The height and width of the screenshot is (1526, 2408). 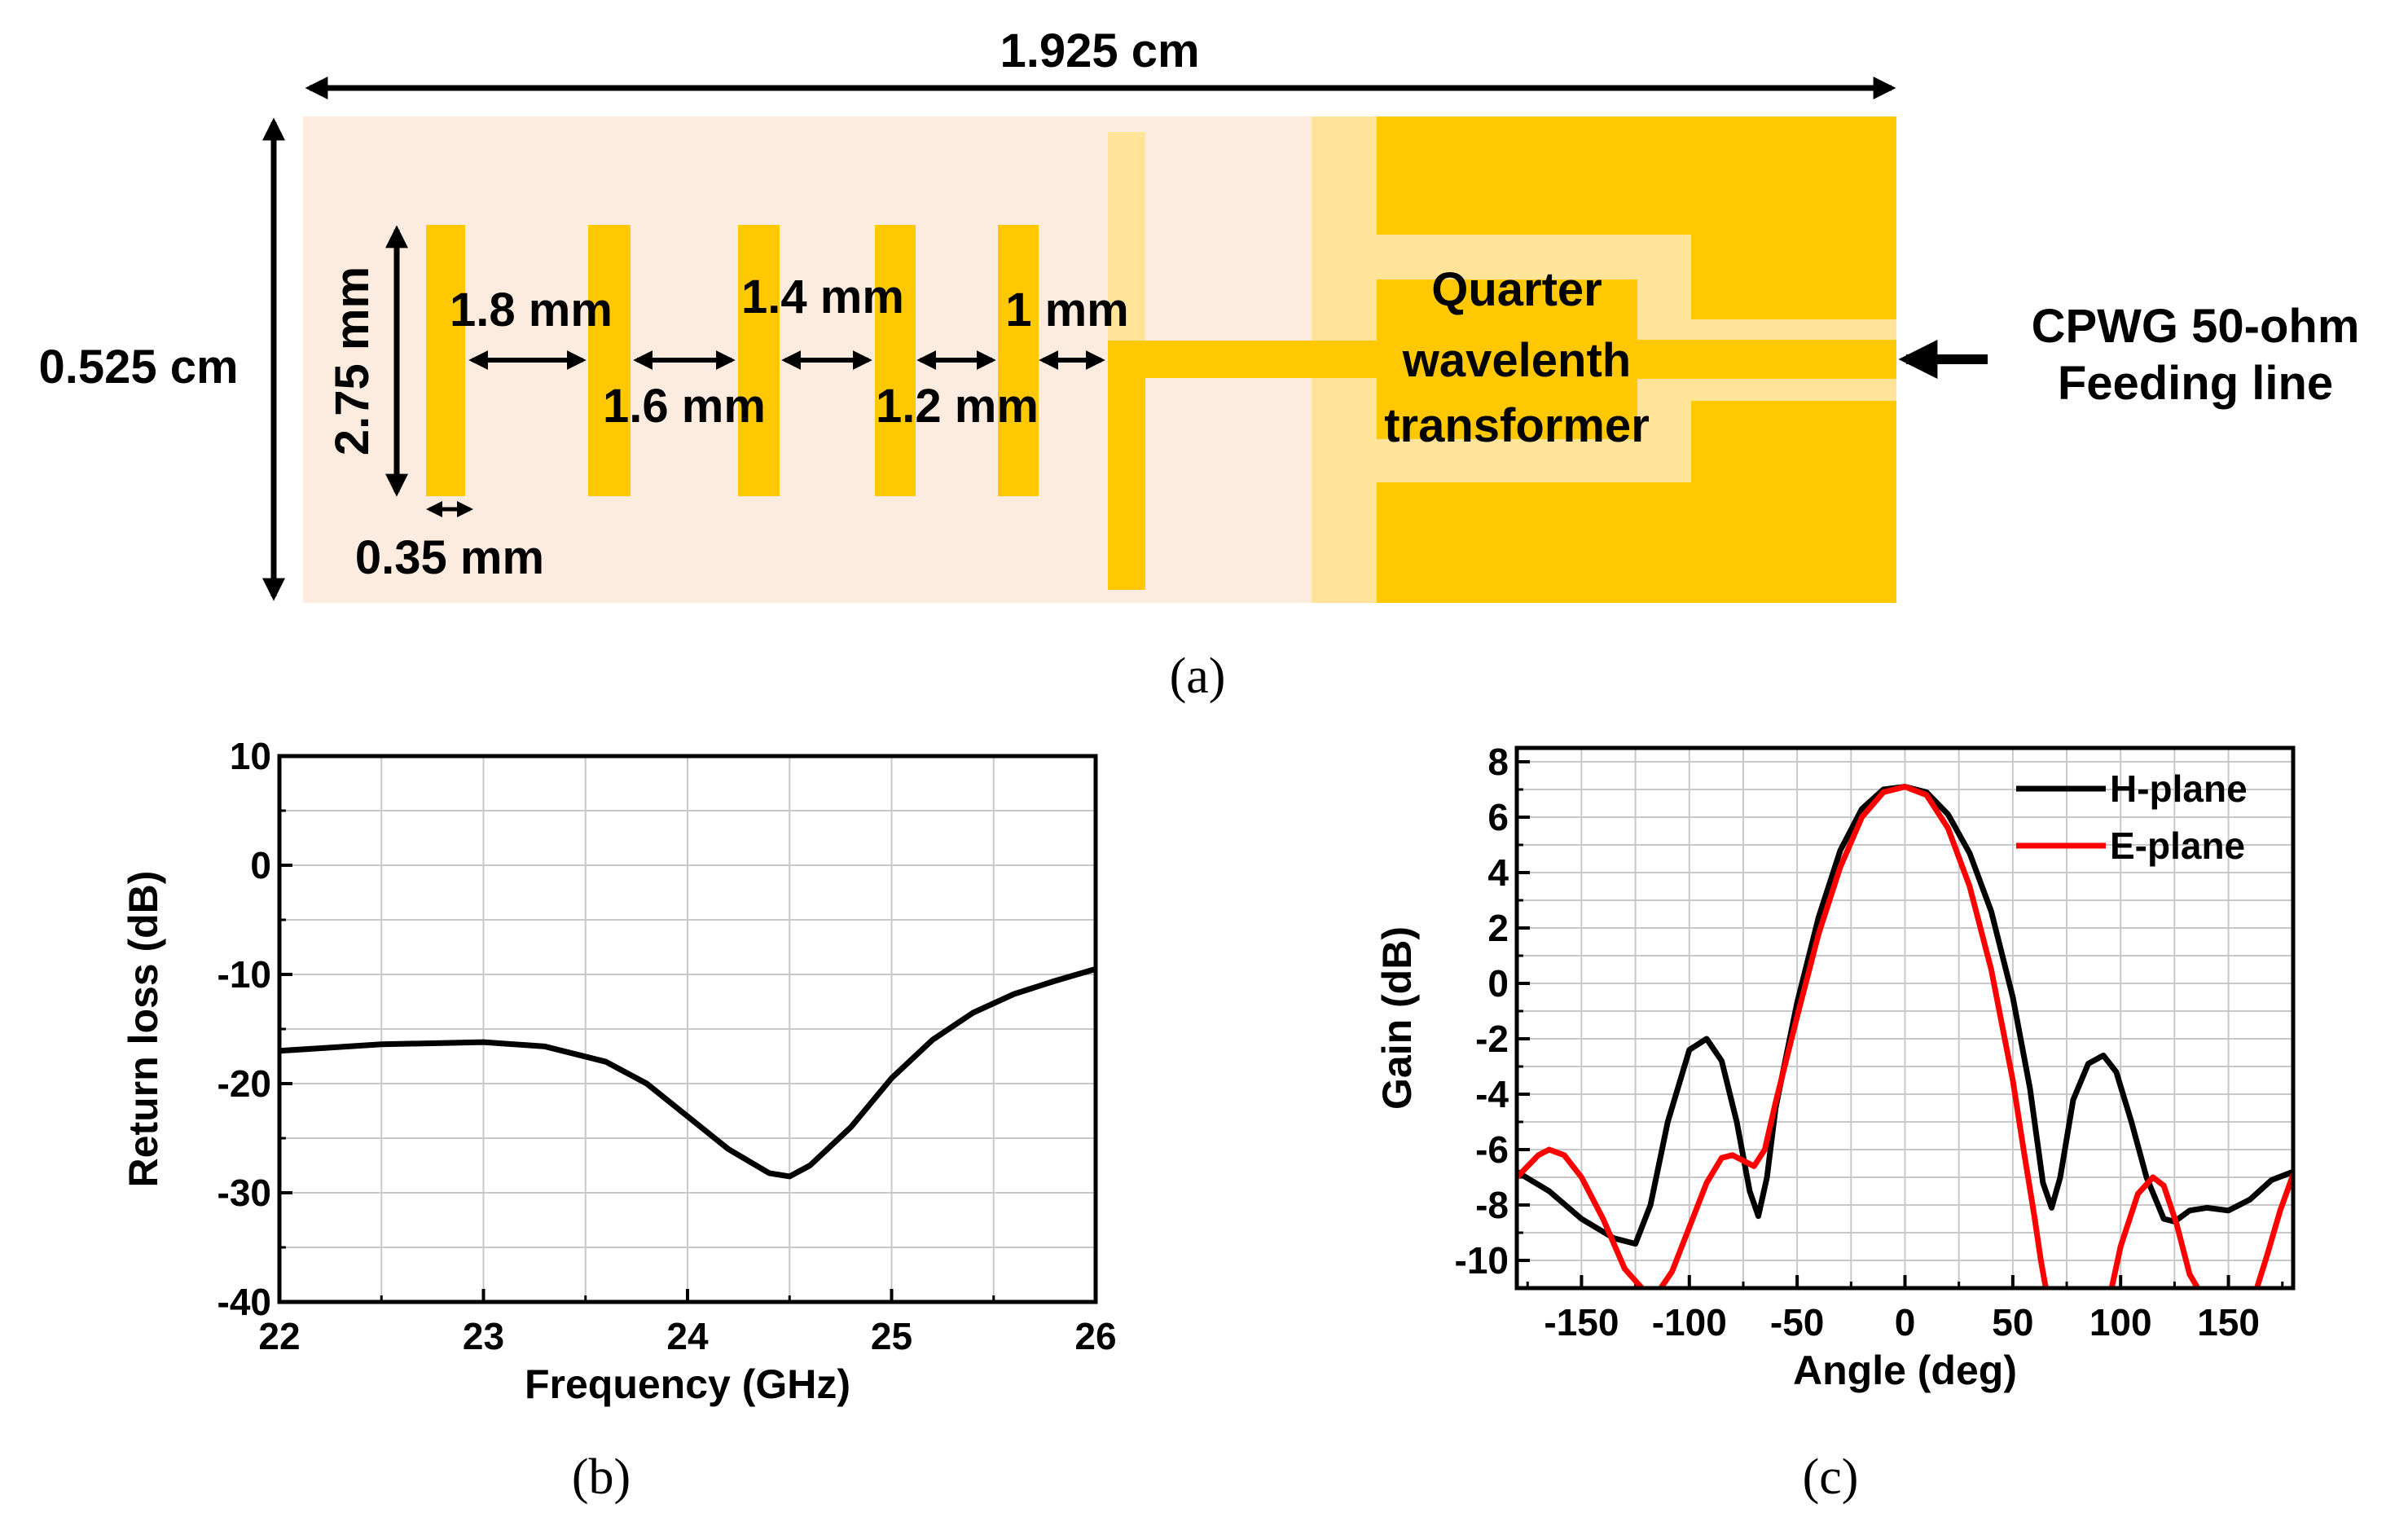 I want to click on ground-plane-lower, so click(x=1636, y=502).